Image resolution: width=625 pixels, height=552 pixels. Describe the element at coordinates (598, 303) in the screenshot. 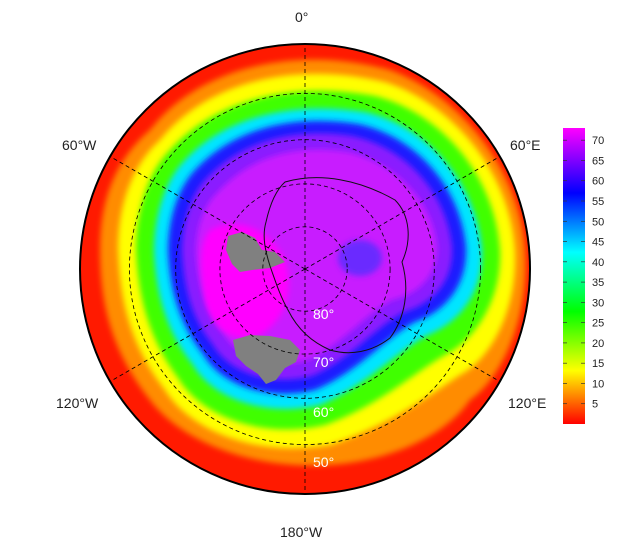

I see `colorbar-tick-label: 30` at that location.